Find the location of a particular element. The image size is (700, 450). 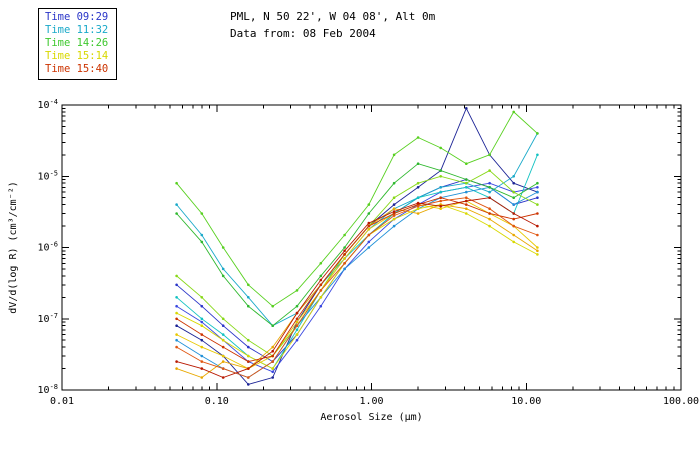

x-axis-label: Aerosol Size (μm) is located at coordinates (371, 417).